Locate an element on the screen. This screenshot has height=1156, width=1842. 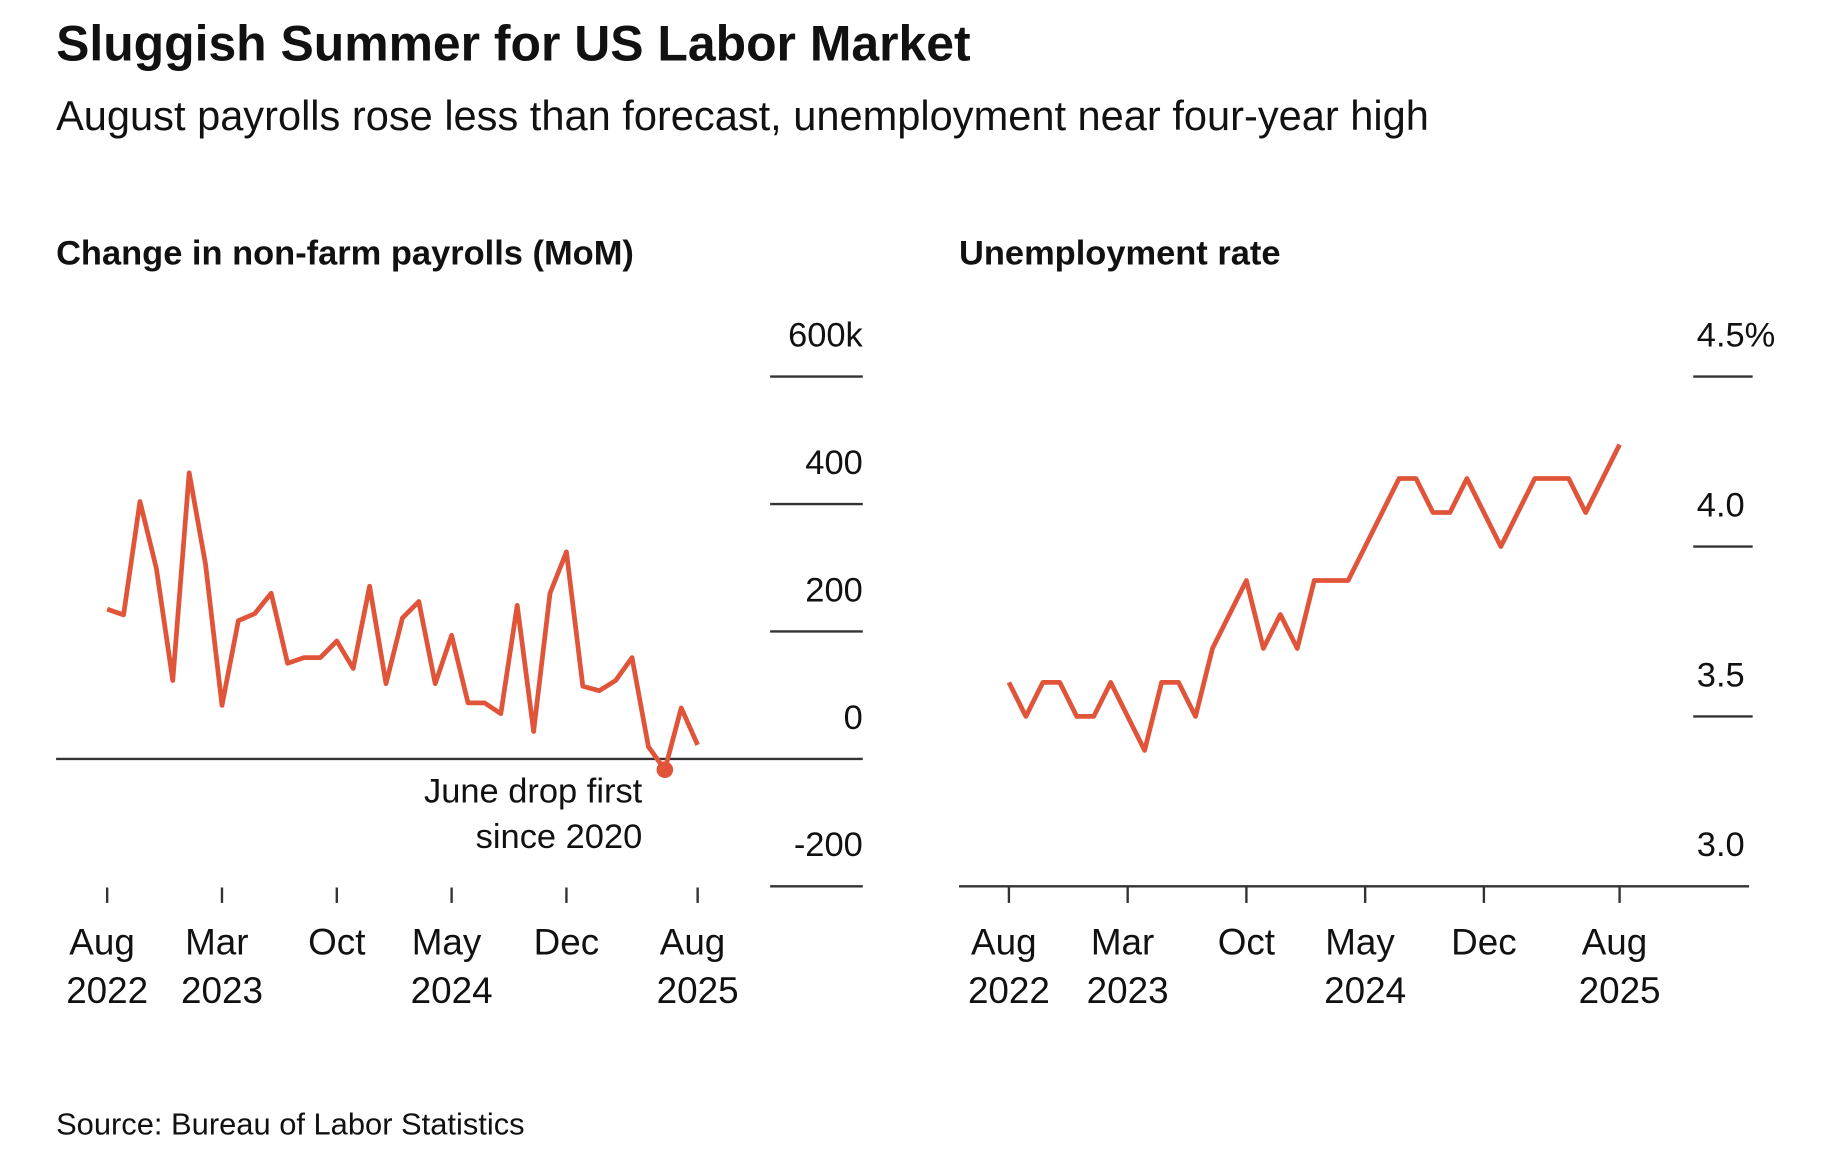
panel-title: Change in non-farm payrolls (MoM) is located at coordinates (345, 254).